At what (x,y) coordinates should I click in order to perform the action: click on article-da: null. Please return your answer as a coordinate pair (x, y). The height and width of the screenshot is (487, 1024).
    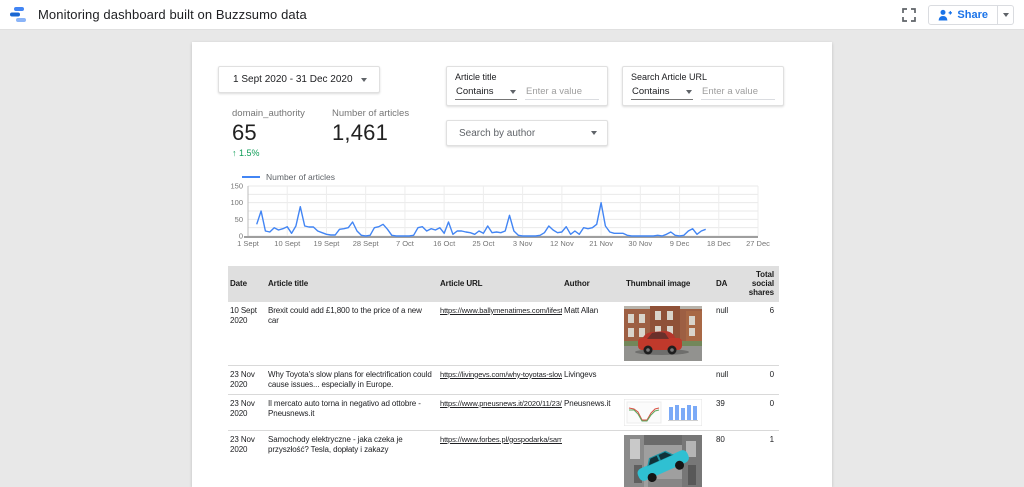
    Looking at the image, I should click on (722, 310).